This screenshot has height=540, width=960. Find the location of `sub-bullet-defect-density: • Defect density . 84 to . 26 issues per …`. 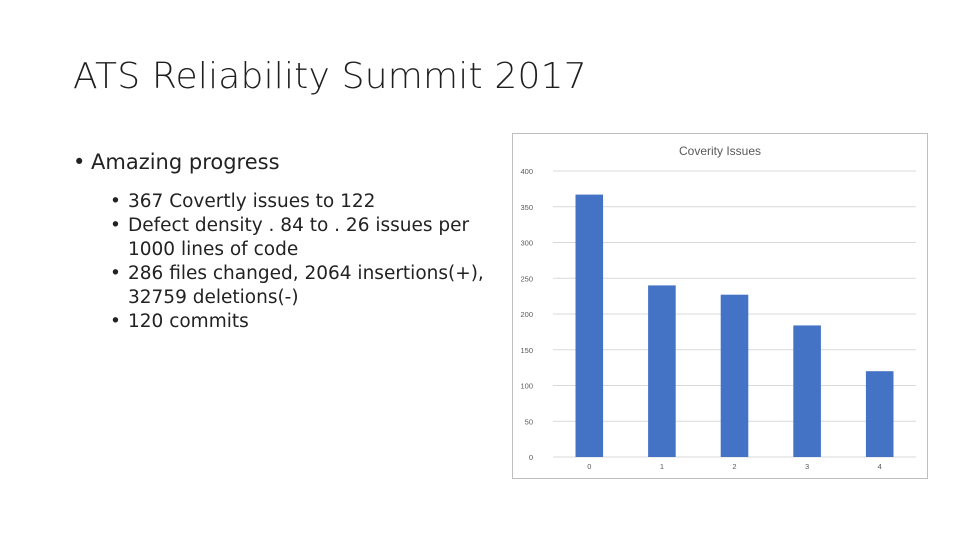

sub-bullet-defect-density: • Defect density . 84 to . 26 issues per … is located at coordinates (283, 238).